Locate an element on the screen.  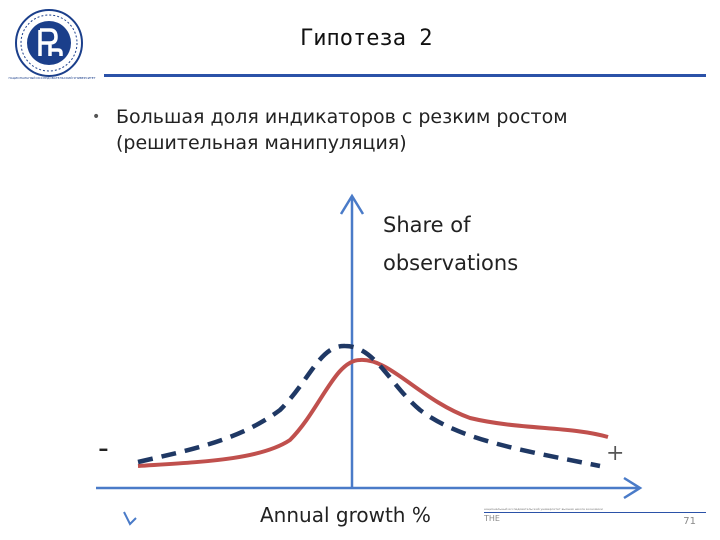
solid-distribution-curve is located at coordinates (373, 412).